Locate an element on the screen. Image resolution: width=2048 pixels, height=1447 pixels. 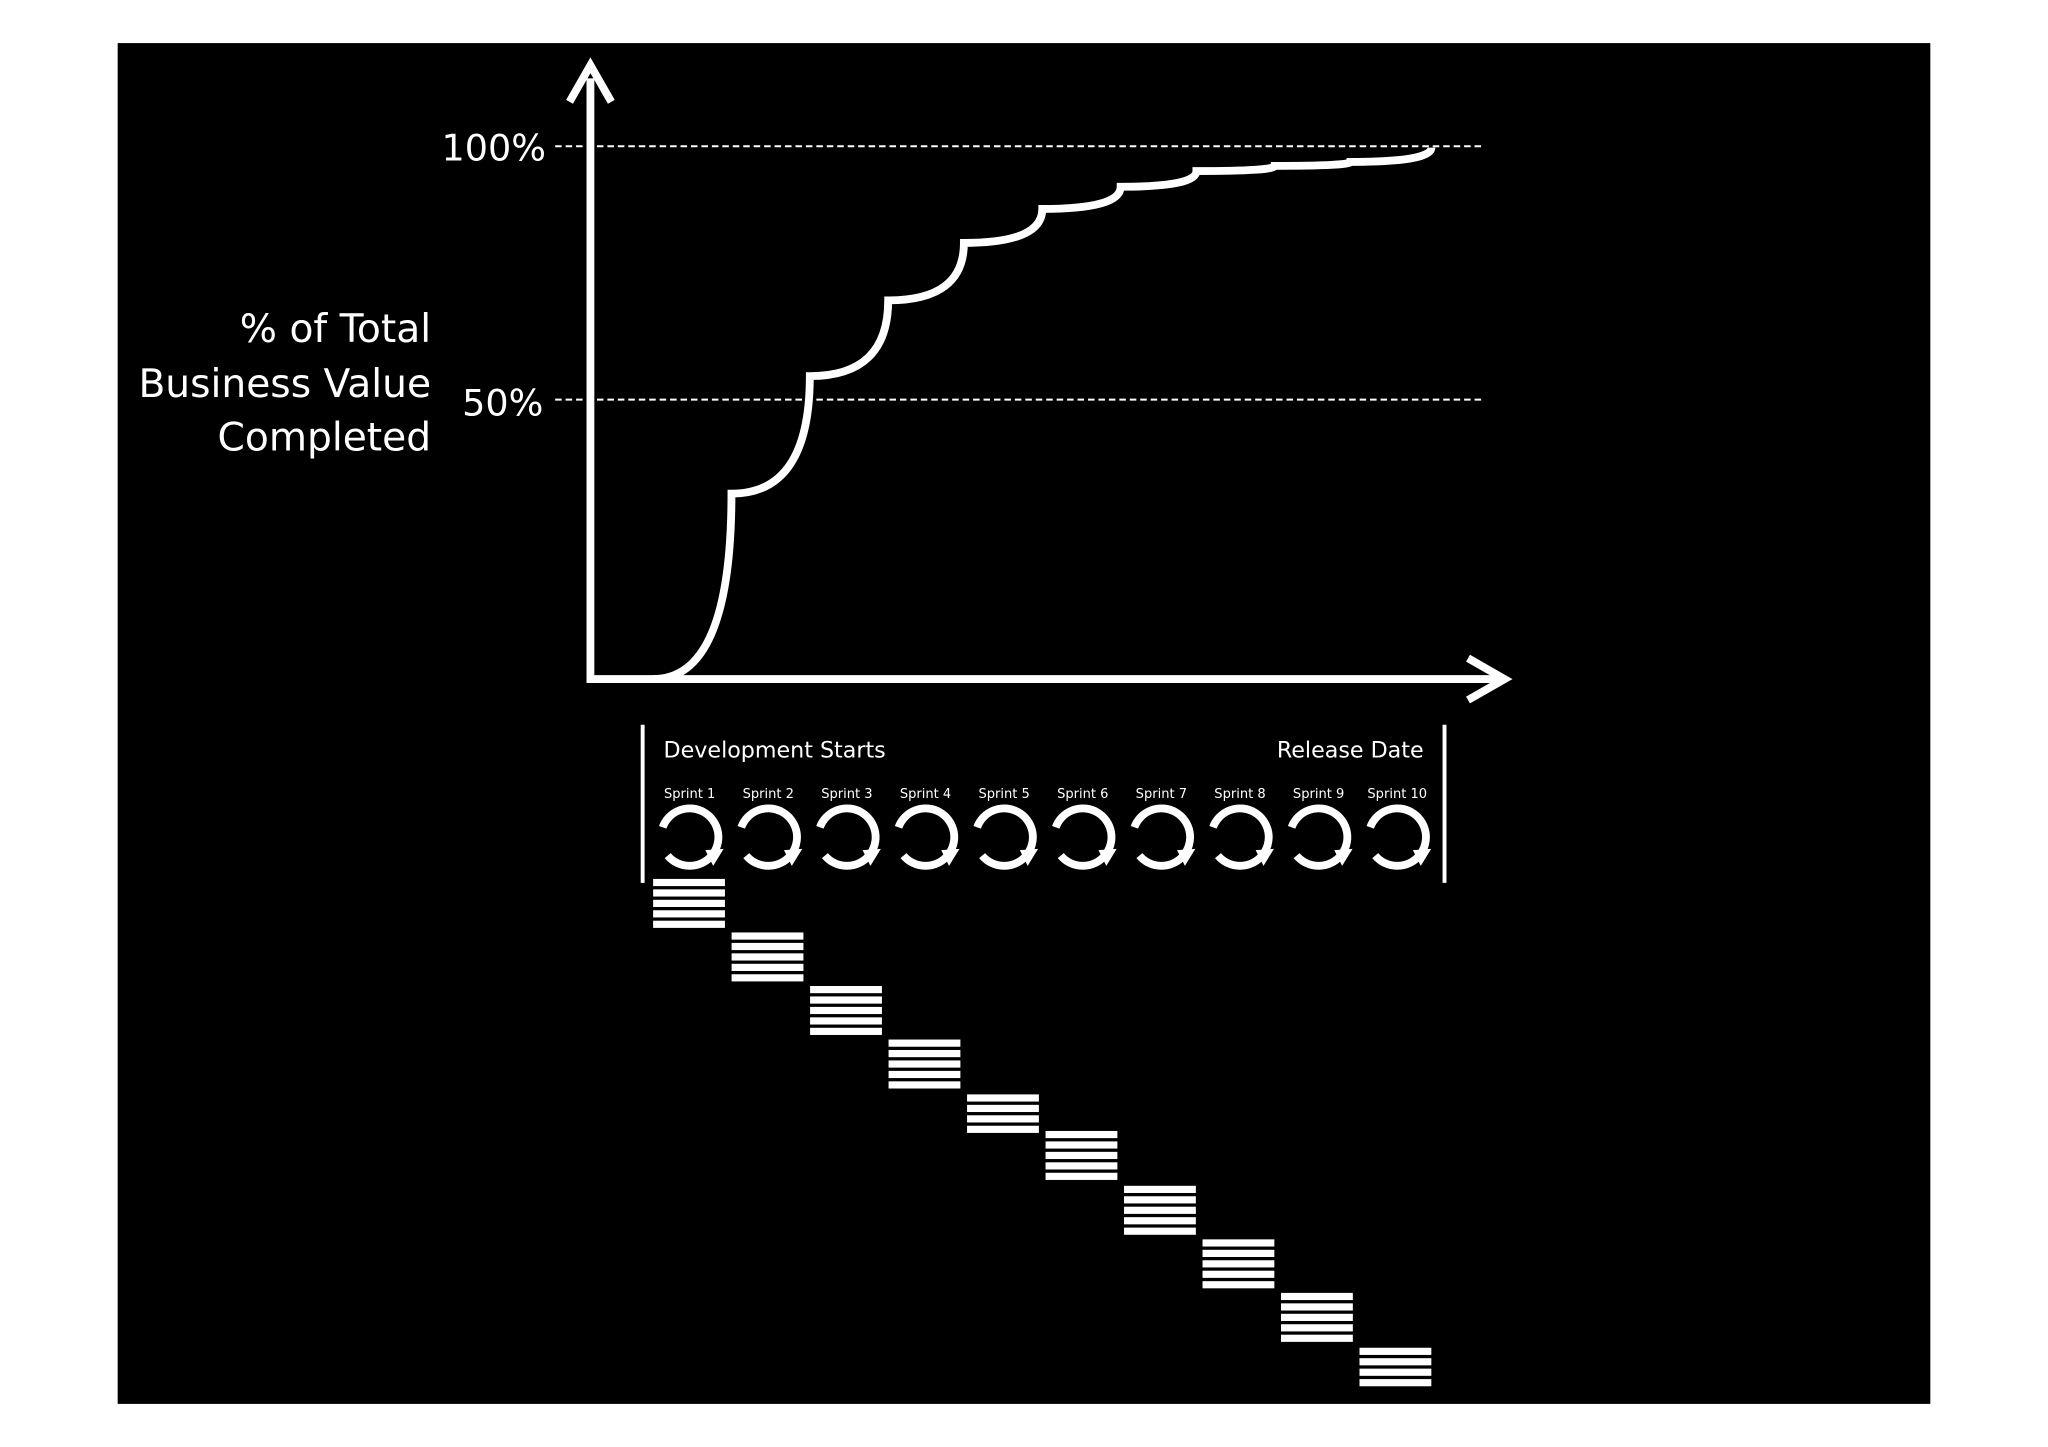
sprint-label: Sprint 2 is located at coordinates (768, 794).